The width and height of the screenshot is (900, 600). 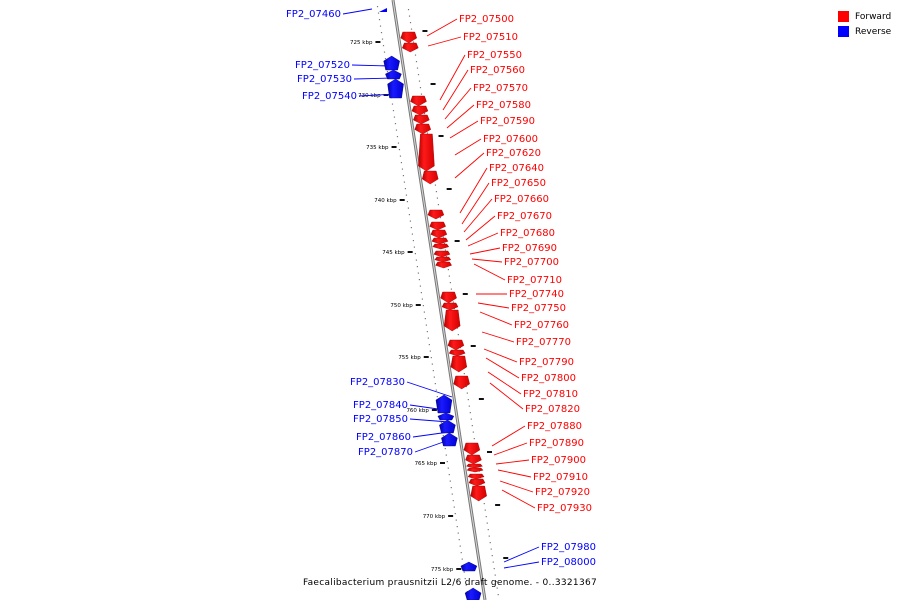 I want to click on reverse-gene-label: FP2_07530, so click(x=324, y=79).